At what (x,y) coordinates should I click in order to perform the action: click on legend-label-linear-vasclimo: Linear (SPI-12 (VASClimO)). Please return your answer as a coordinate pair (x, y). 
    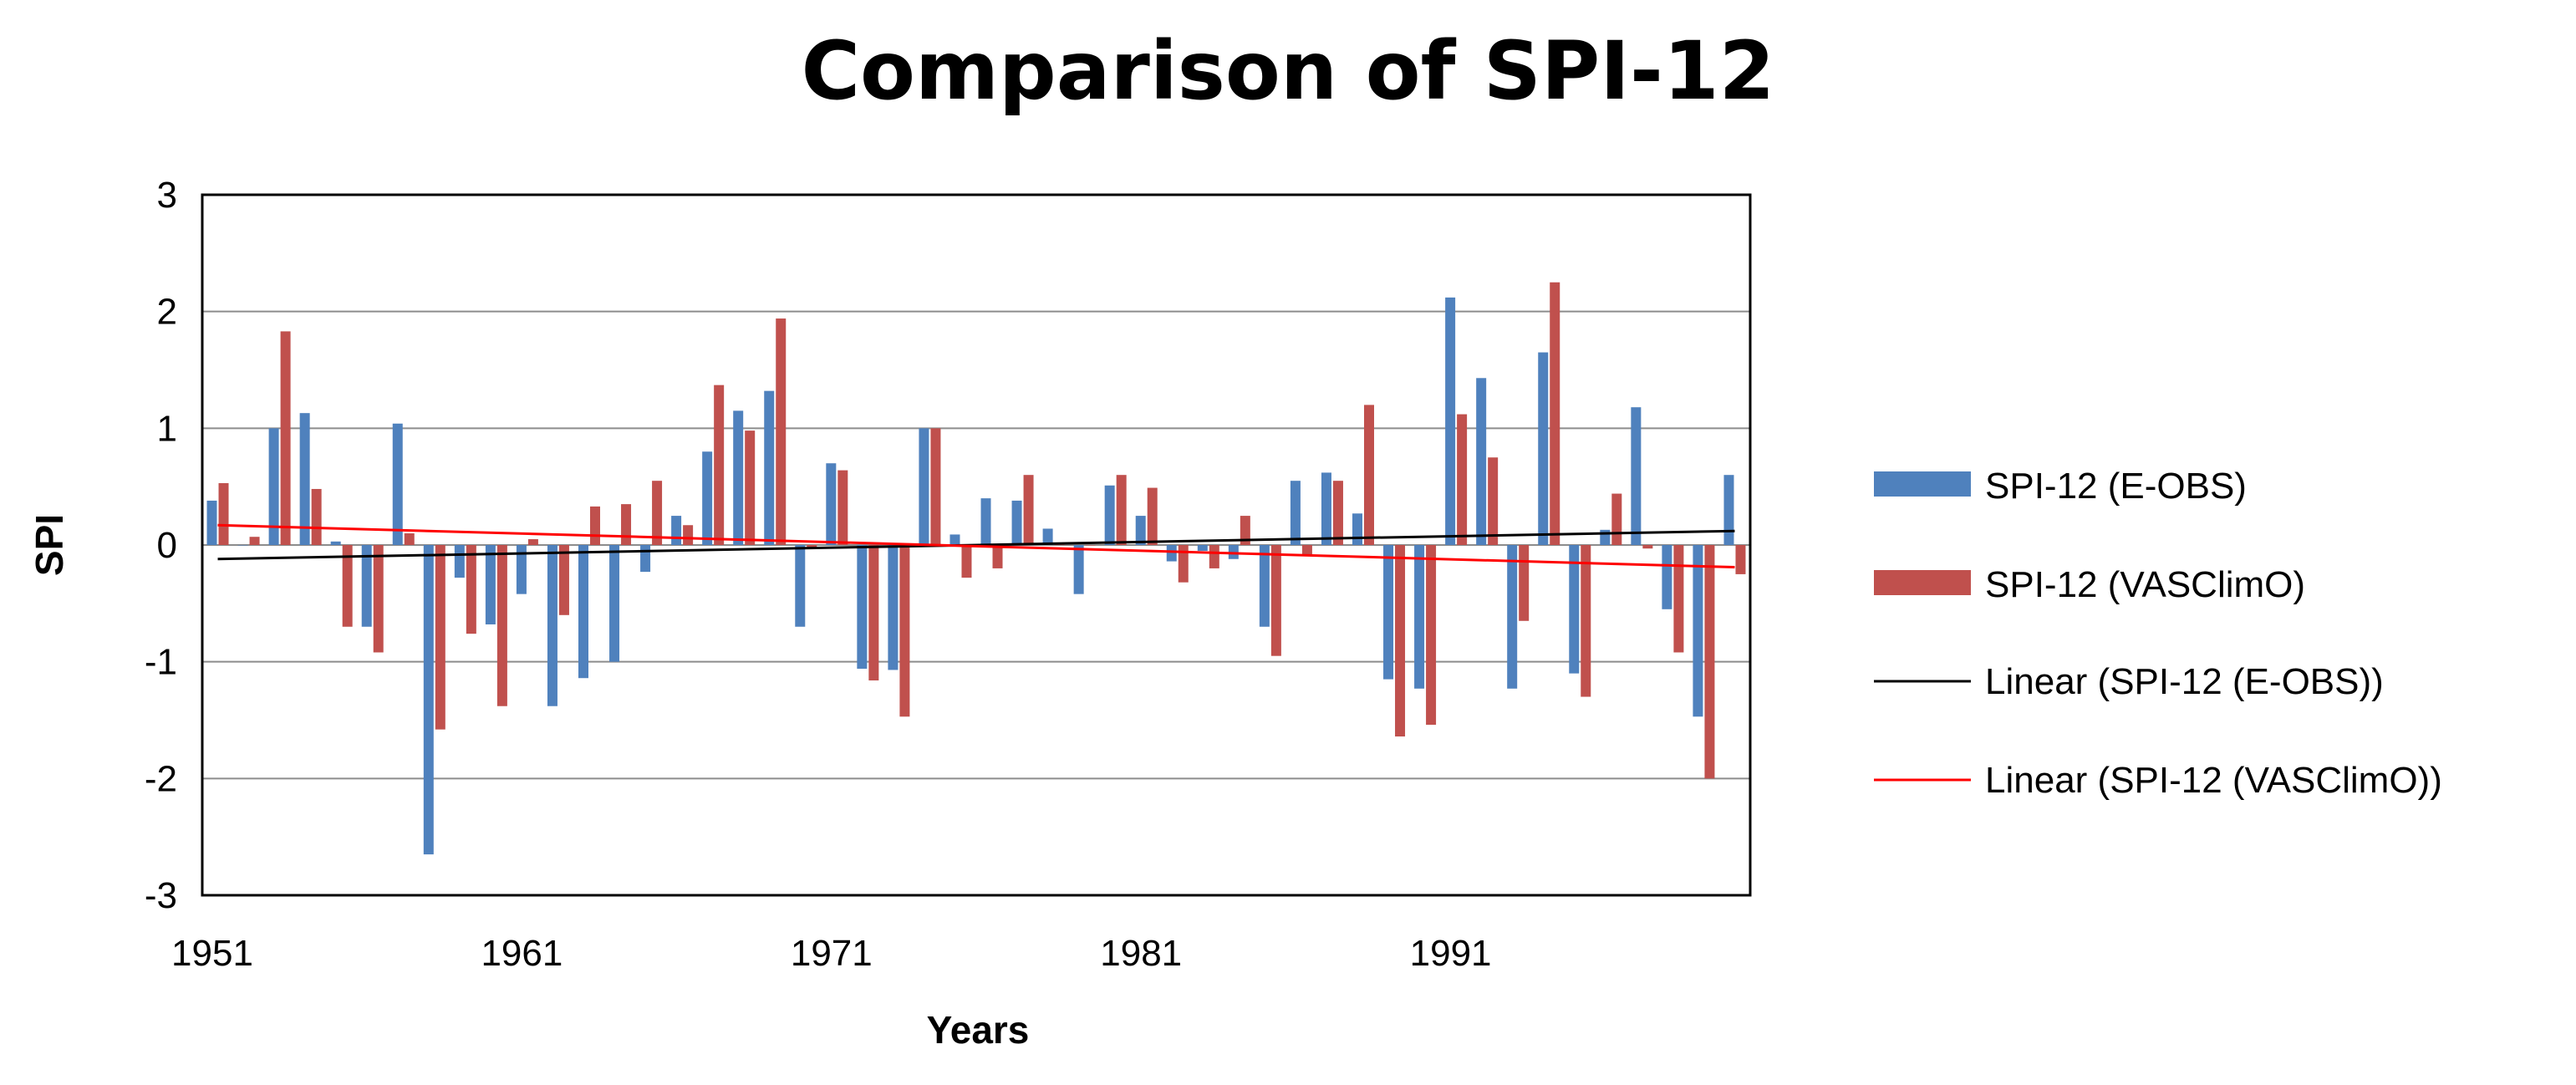
    Looking at the image, I should click on (2213, 780).